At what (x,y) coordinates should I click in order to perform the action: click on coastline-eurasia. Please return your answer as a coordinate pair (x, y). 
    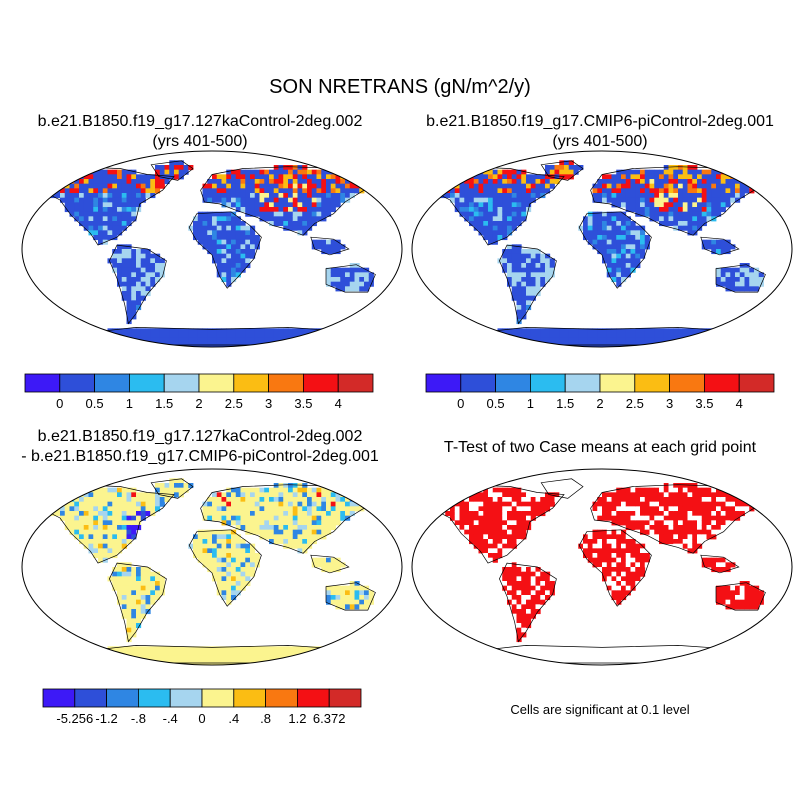
    Looking at the image, I should click on (288, 201).